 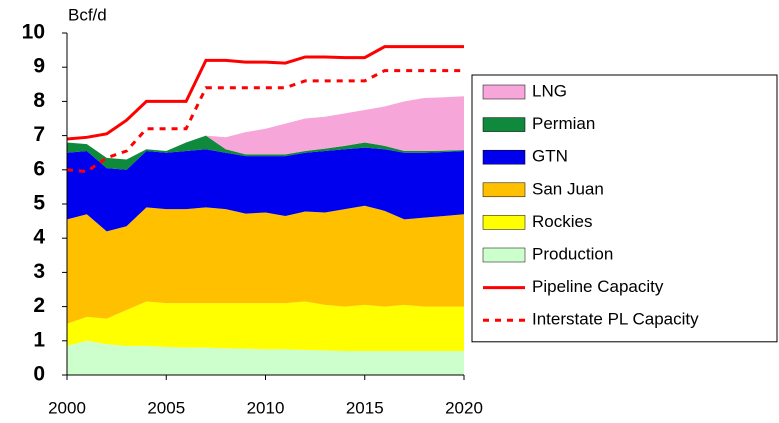 I want to click on legend-label: Pipeline Capacity, so click(x=598, y=286).